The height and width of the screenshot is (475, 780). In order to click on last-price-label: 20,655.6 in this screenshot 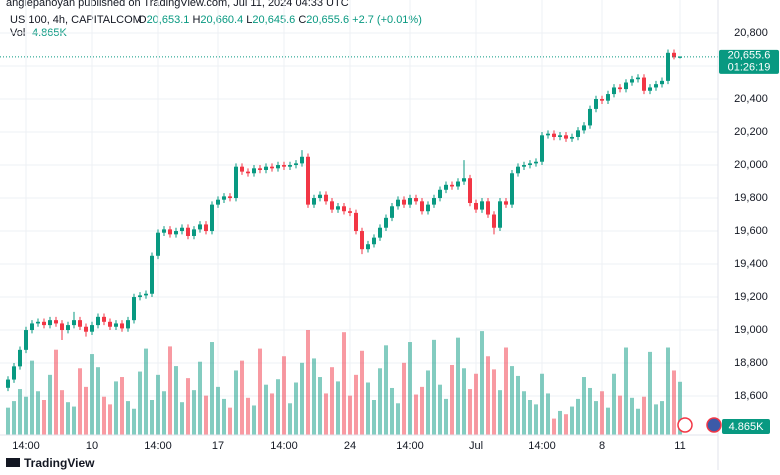, I will do `click(749, 56)`.